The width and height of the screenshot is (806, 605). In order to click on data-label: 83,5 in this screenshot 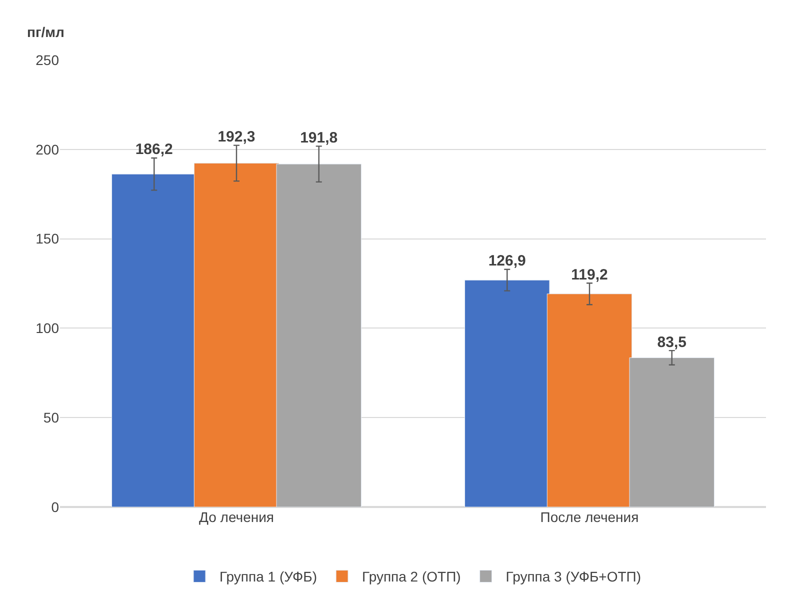, I will do `click(671, 342)`.